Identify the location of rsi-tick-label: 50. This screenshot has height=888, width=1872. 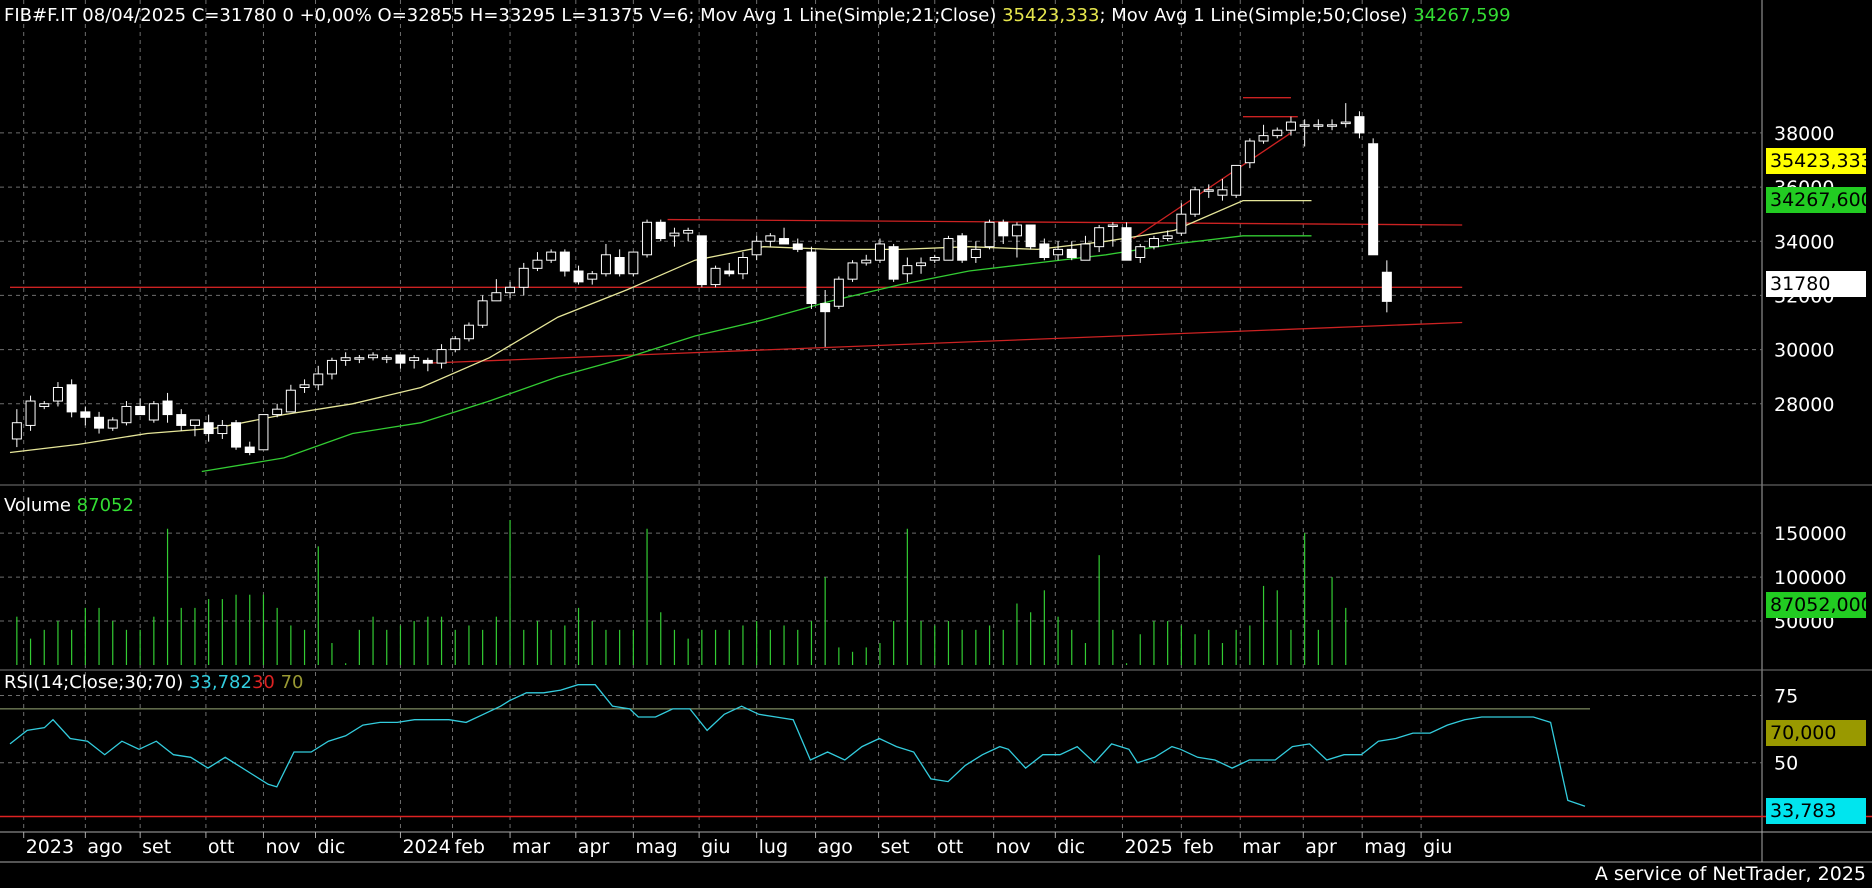
(1786, 764).